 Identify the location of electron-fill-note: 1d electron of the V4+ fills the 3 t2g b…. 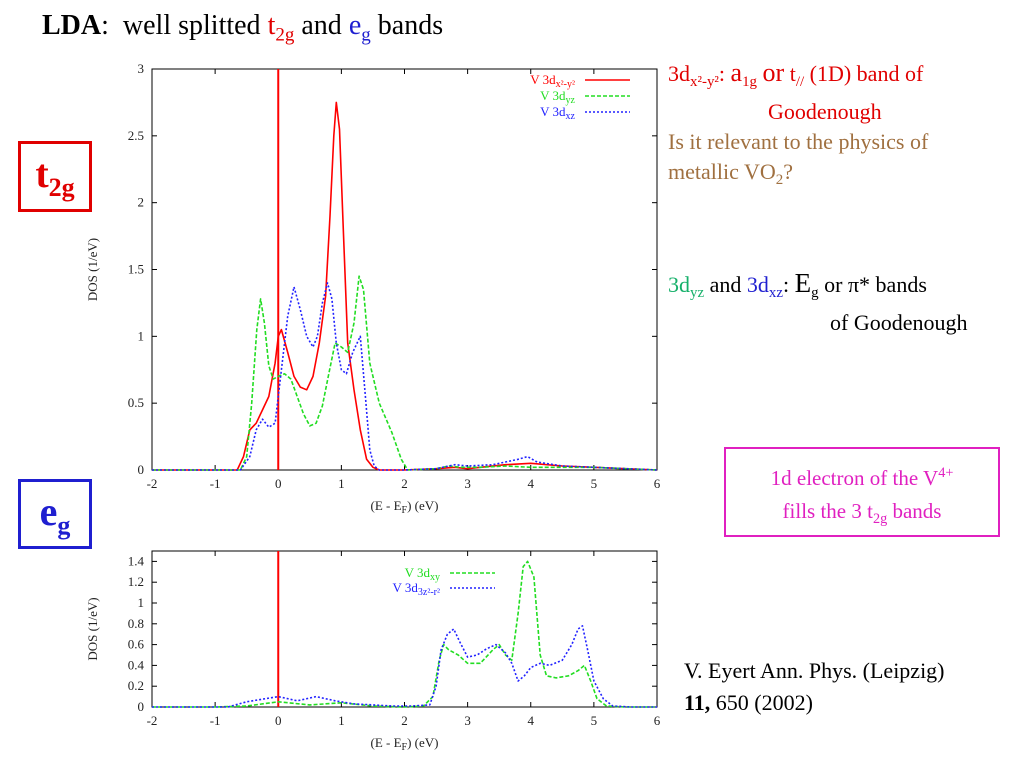
(862, 492).